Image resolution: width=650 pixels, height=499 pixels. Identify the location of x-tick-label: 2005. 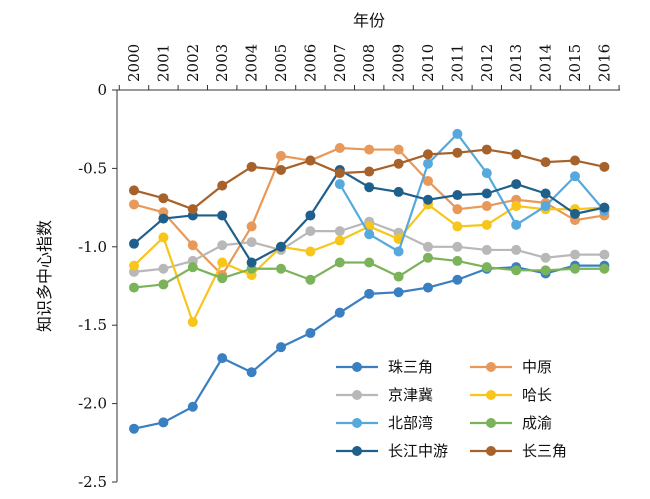
(281, 63).